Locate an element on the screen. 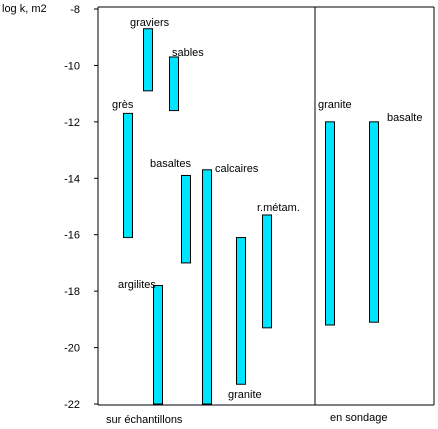 The image size is (438, 429). y-tick-label: -12 is located at coordinates (72, 123).